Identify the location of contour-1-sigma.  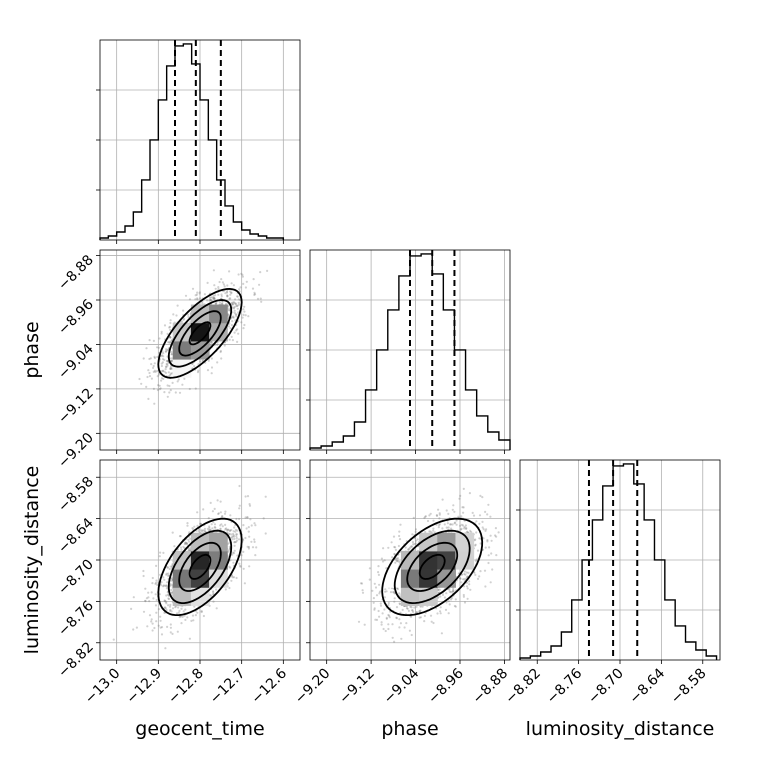
(200, 333).